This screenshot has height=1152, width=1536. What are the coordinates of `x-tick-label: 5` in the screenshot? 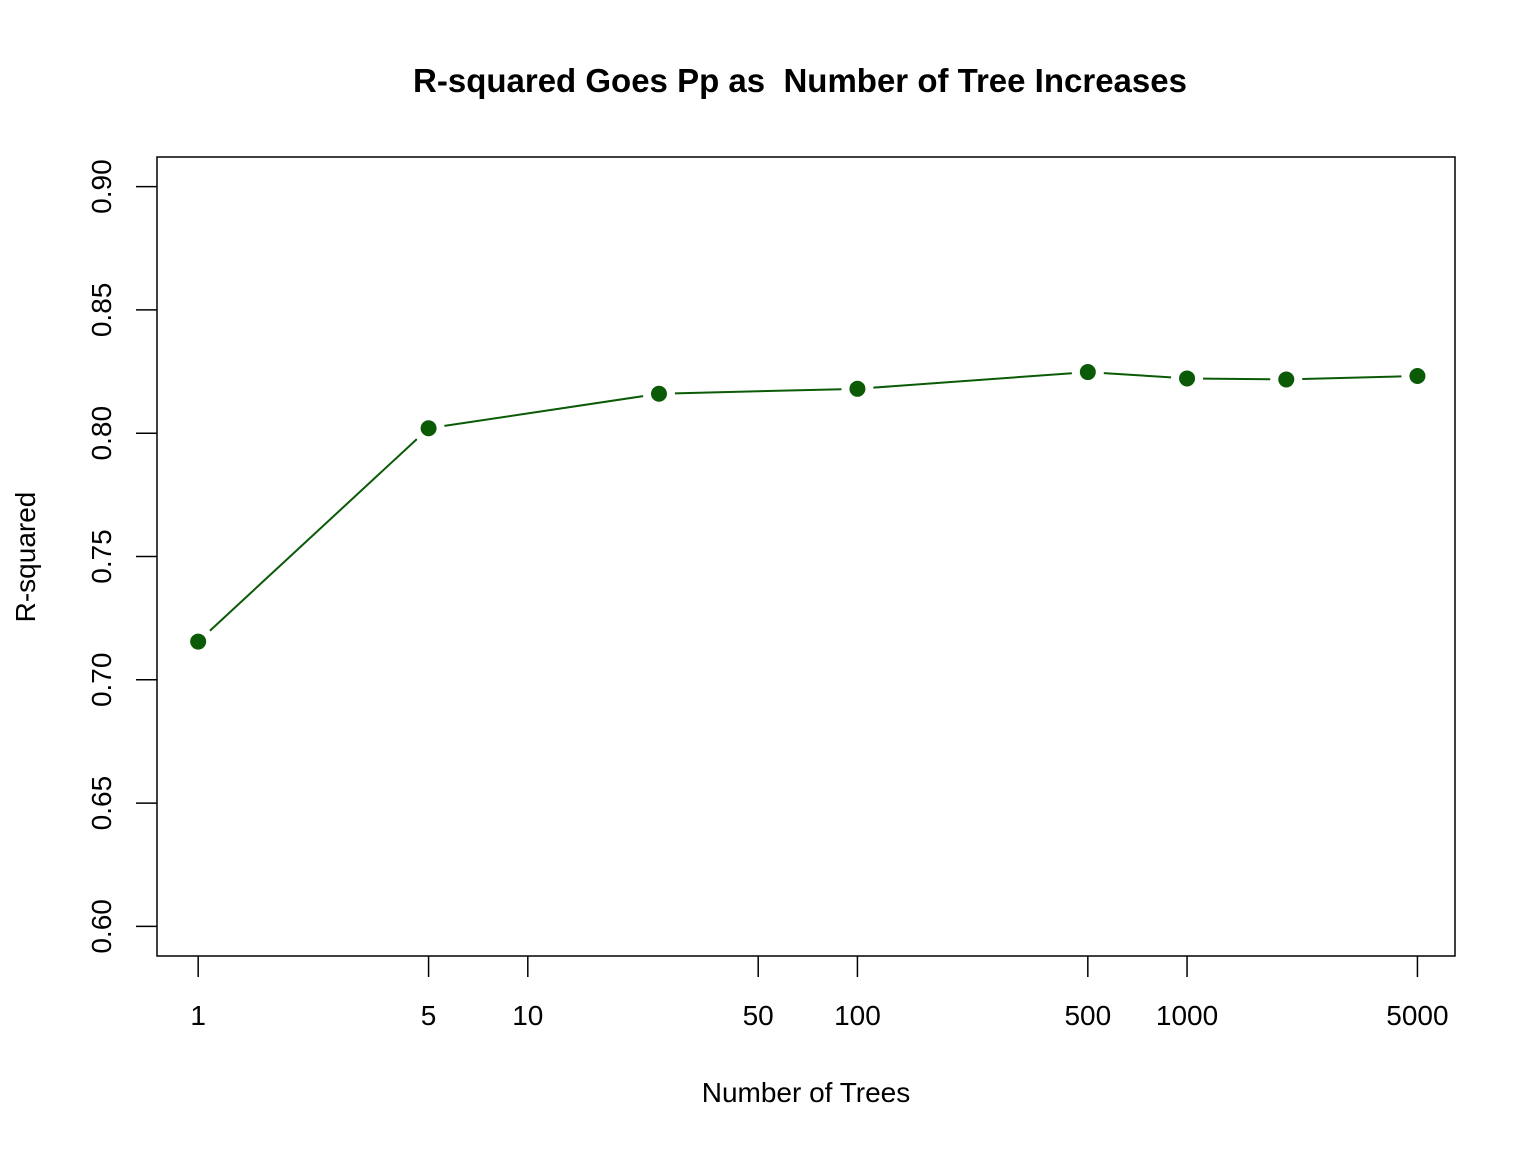 It's located at (429, 1015).